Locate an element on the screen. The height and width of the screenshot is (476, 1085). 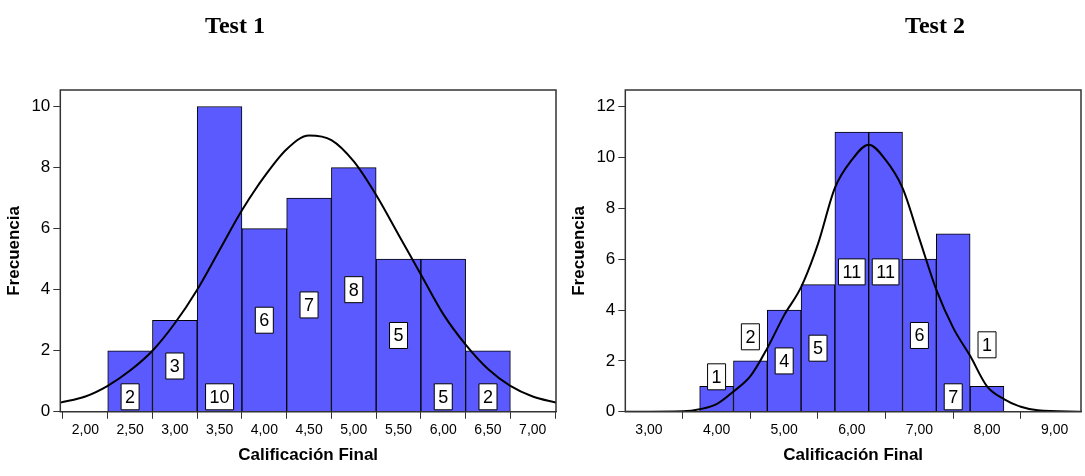
x-tick-label: 2,50 is located at coordinates (130, 429).